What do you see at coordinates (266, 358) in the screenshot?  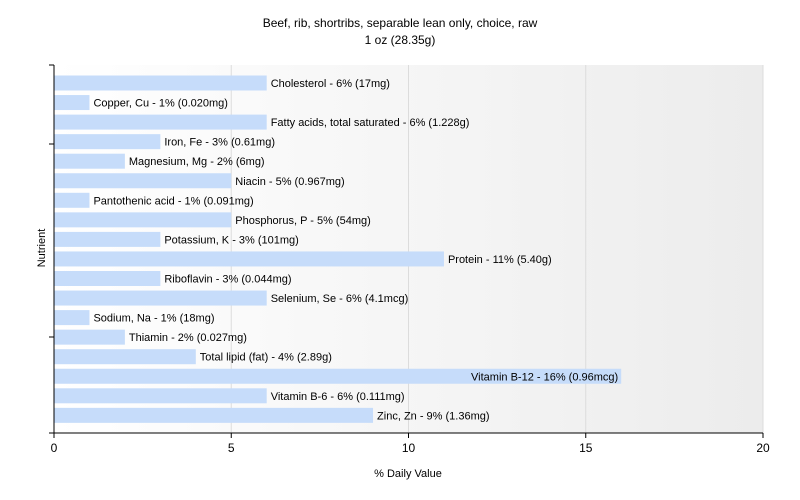 I see `bar-label: Total lipid (fat) - 4% (2.89g)` at bounding box center [266, 358].